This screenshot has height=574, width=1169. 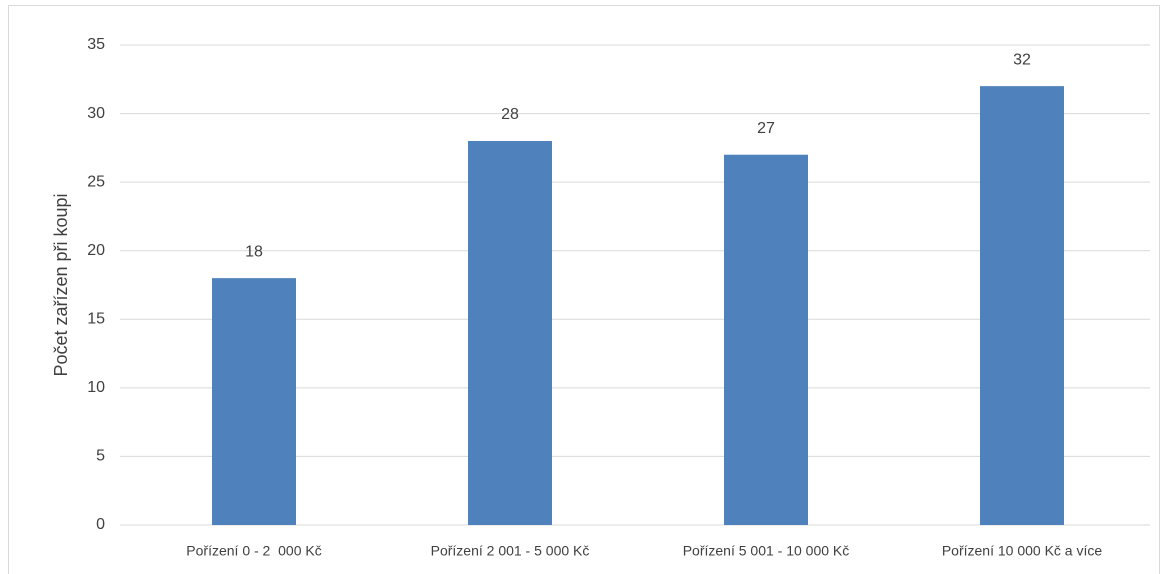 What do you see at coordinates (96, 387) in the screenshot?
I see `y-tick-label: 10` at bounding box center [96, 387].